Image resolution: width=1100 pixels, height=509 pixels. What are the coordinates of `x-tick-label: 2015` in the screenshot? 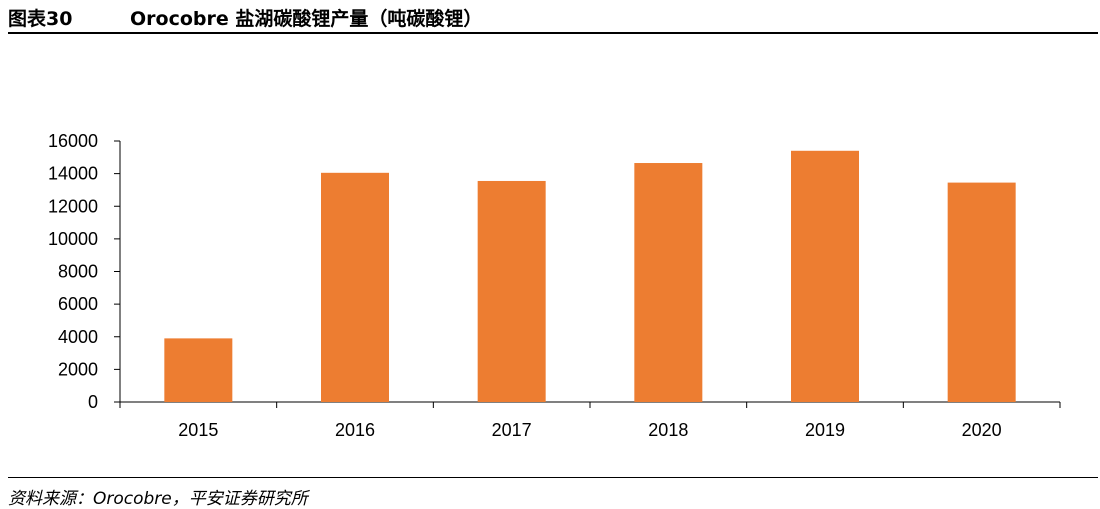 It's located at (198, 430).